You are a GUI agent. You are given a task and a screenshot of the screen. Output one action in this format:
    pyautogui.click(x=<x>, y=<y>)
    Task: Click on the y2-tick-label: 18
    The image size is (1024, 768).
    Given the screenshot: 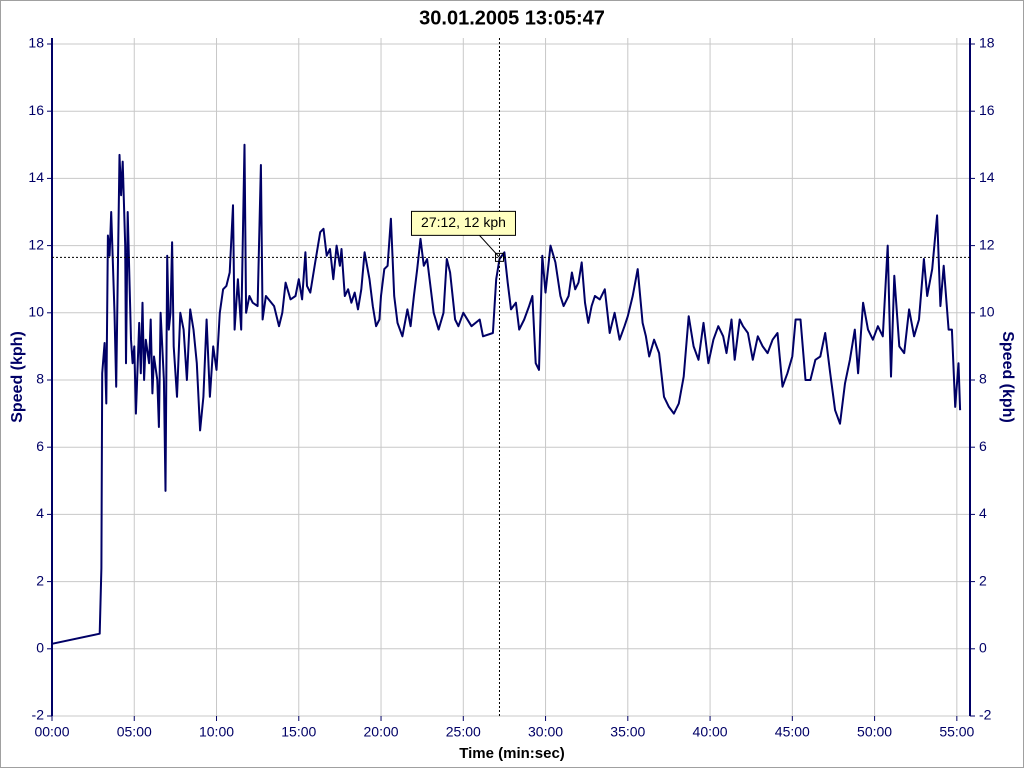 What is the action you would take?
    pyautogui.click(x=987, y=43)
    